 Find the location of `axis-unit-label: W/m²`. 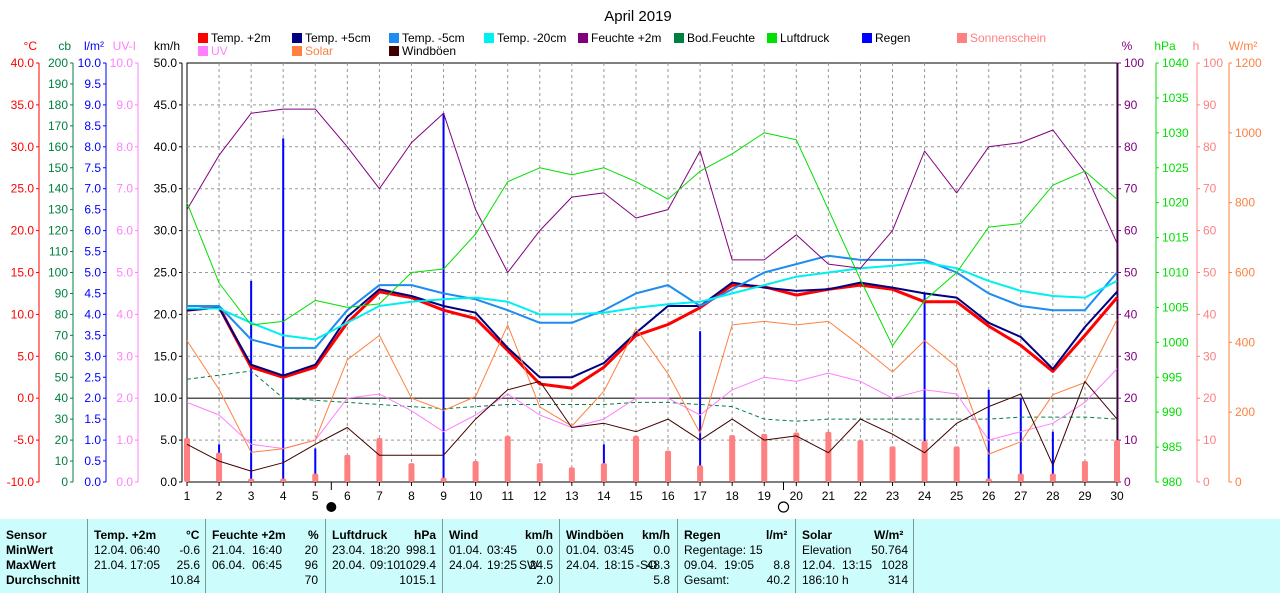

axis-unit-label: W/m² is located at coordinates (1243, 46).